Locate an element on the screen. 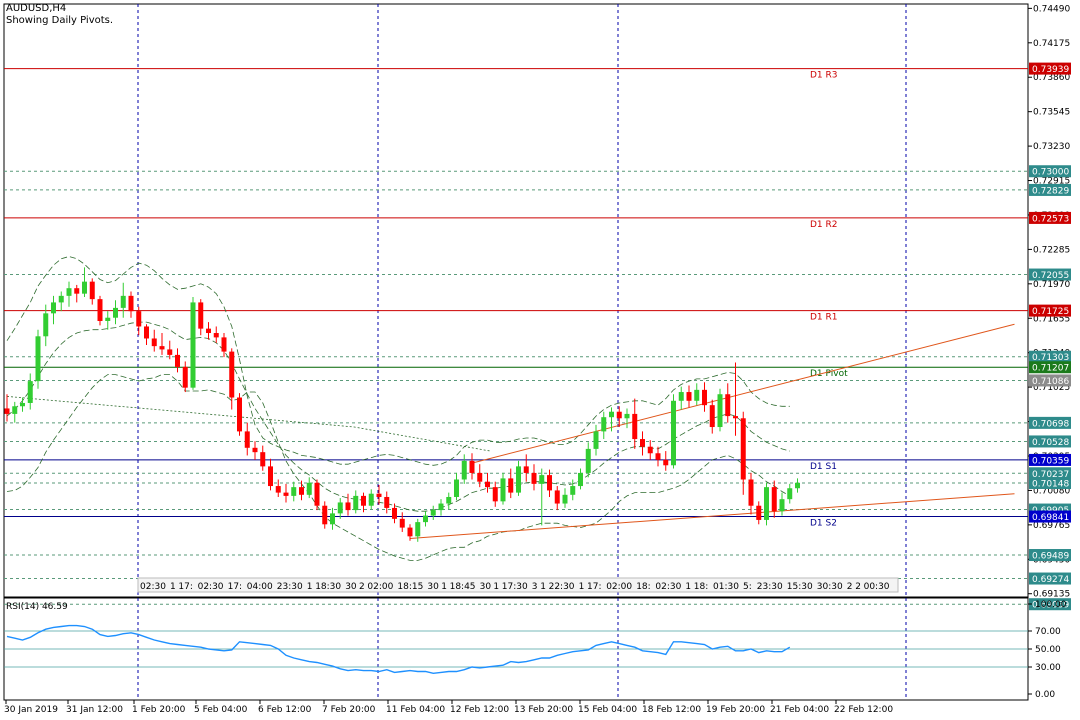  x-tick-label: 5 Feb 04:00 is located at coordinates (221, 710).